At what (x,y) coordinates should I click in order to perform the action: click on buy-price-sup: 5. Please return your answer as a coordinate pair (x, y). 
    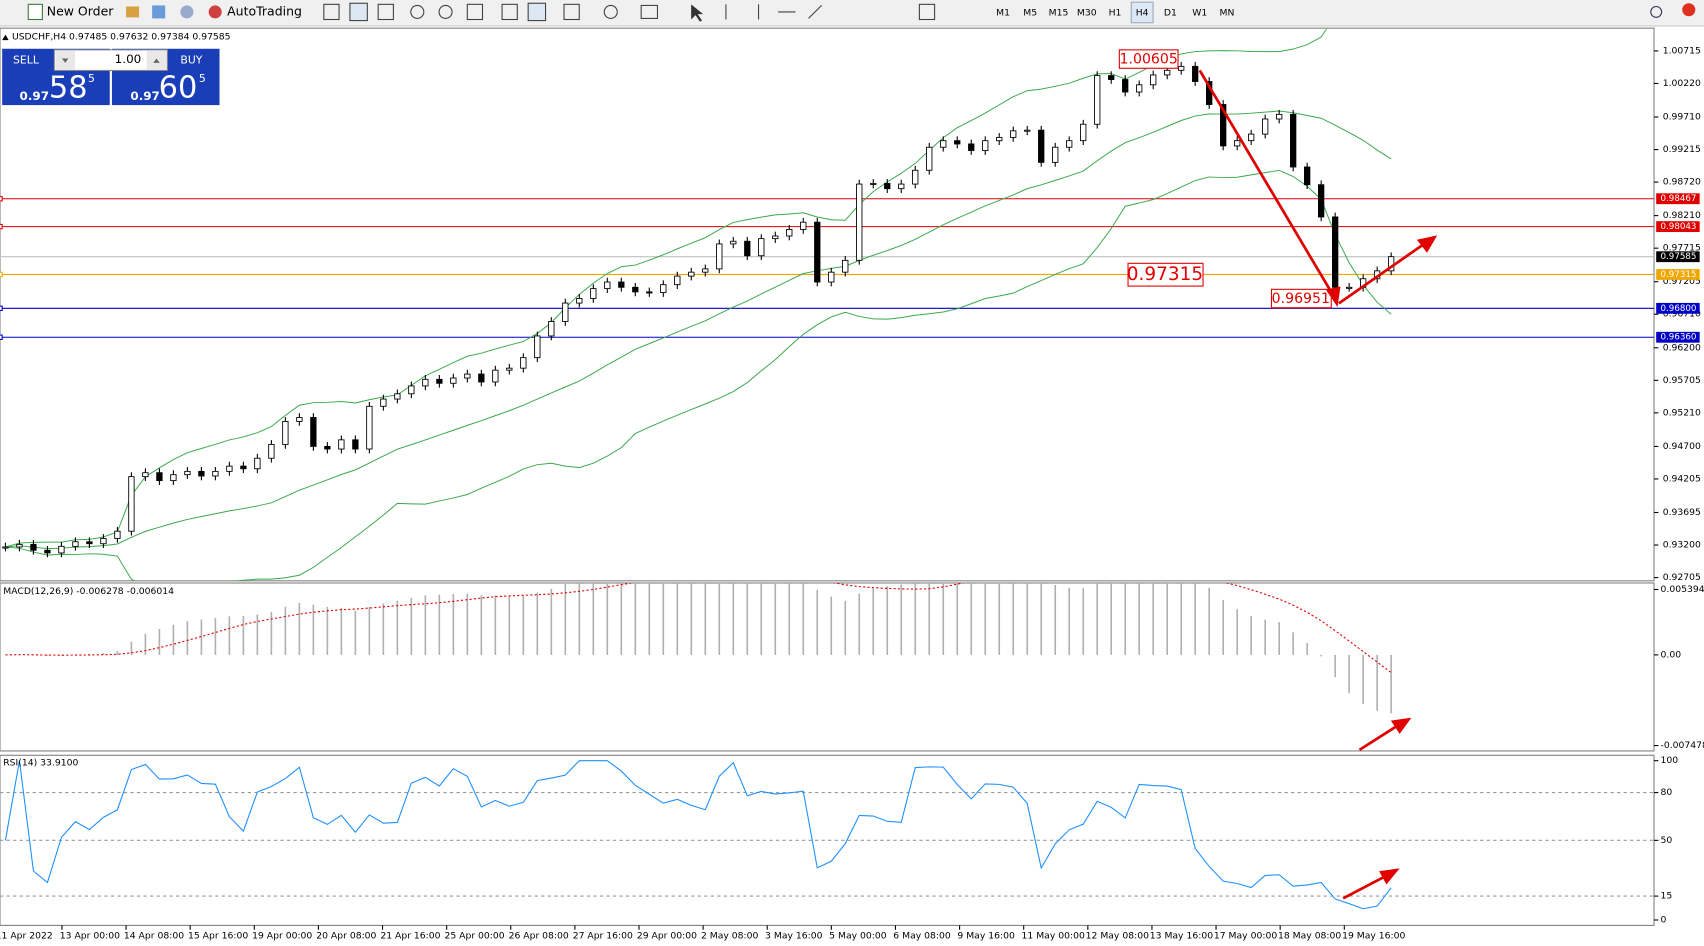
    Looking at the image, I should click on (202, 78).